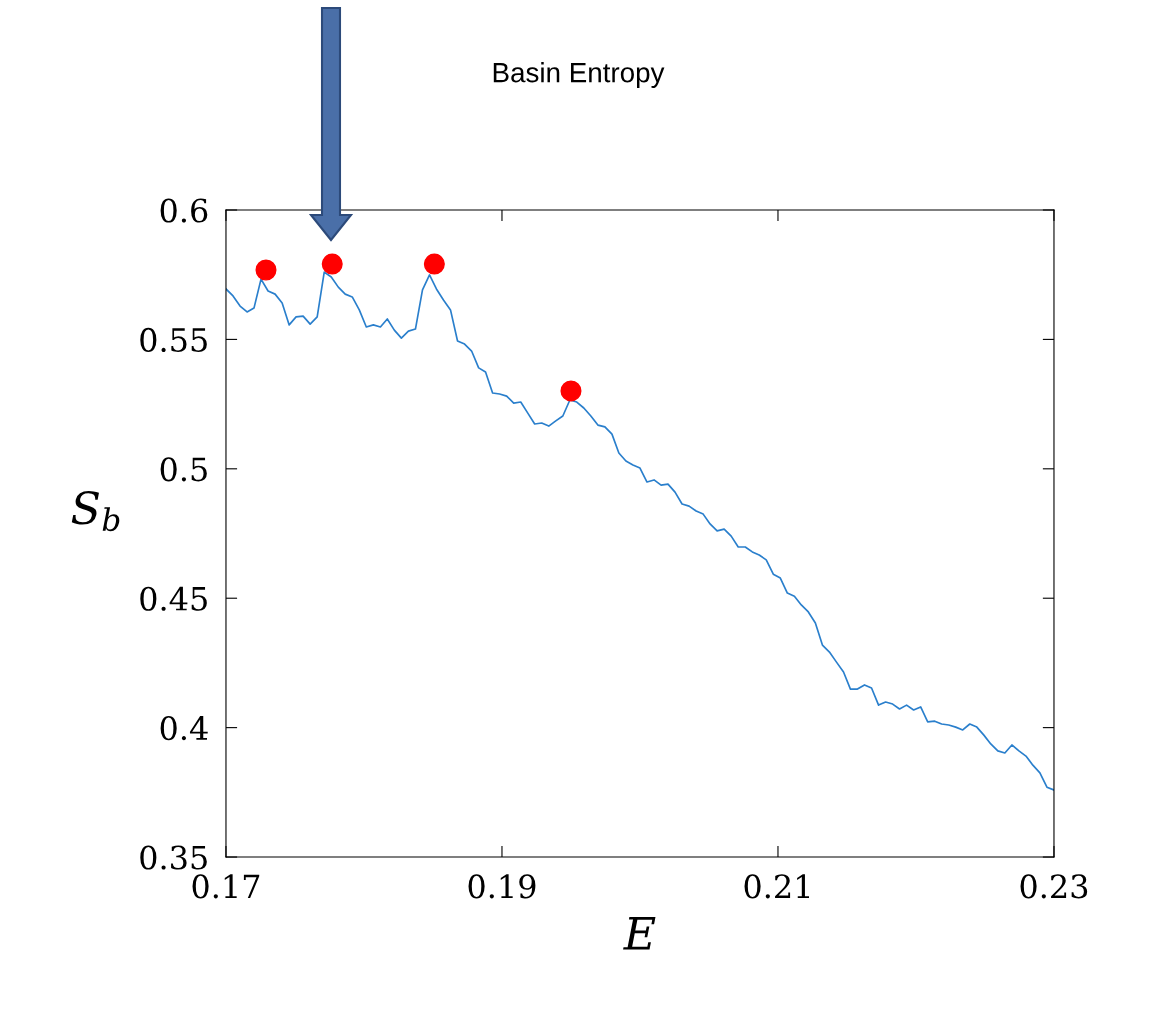 The image size is (1150, 1014). What do you see at coordinates (173, 598) in the screenshot?
I see `y-tick-label: 0.45` at bounding box center [173, 598].